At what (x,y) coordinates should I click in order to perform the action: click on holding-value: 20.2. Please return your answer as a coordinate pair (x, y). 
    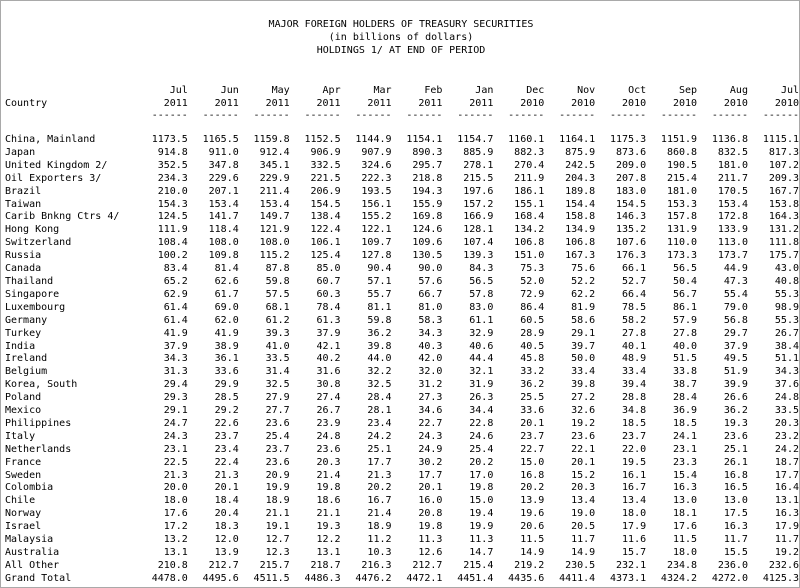
    Looking at the image, I should click on (532, 488).